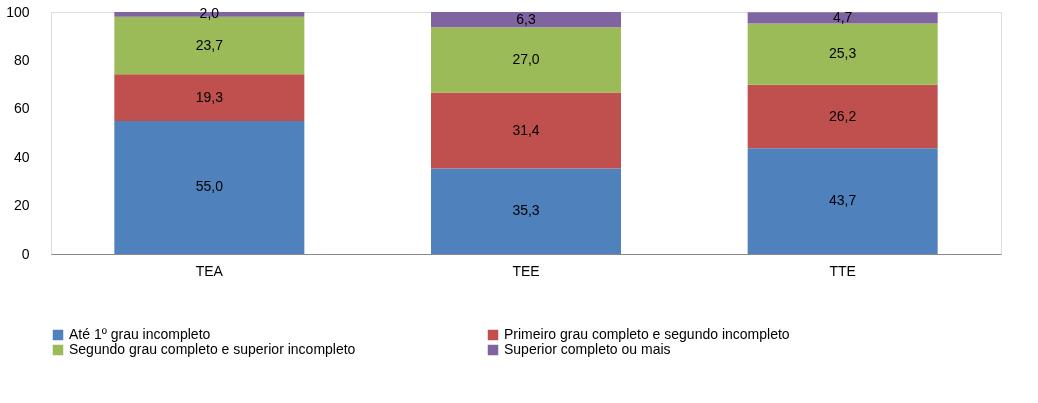  What do you see at coordinates (212, 349) in the screenshot?
I see `legend-label: Segundo grau completo e superior incompleto` at bounding box center [212, 349].